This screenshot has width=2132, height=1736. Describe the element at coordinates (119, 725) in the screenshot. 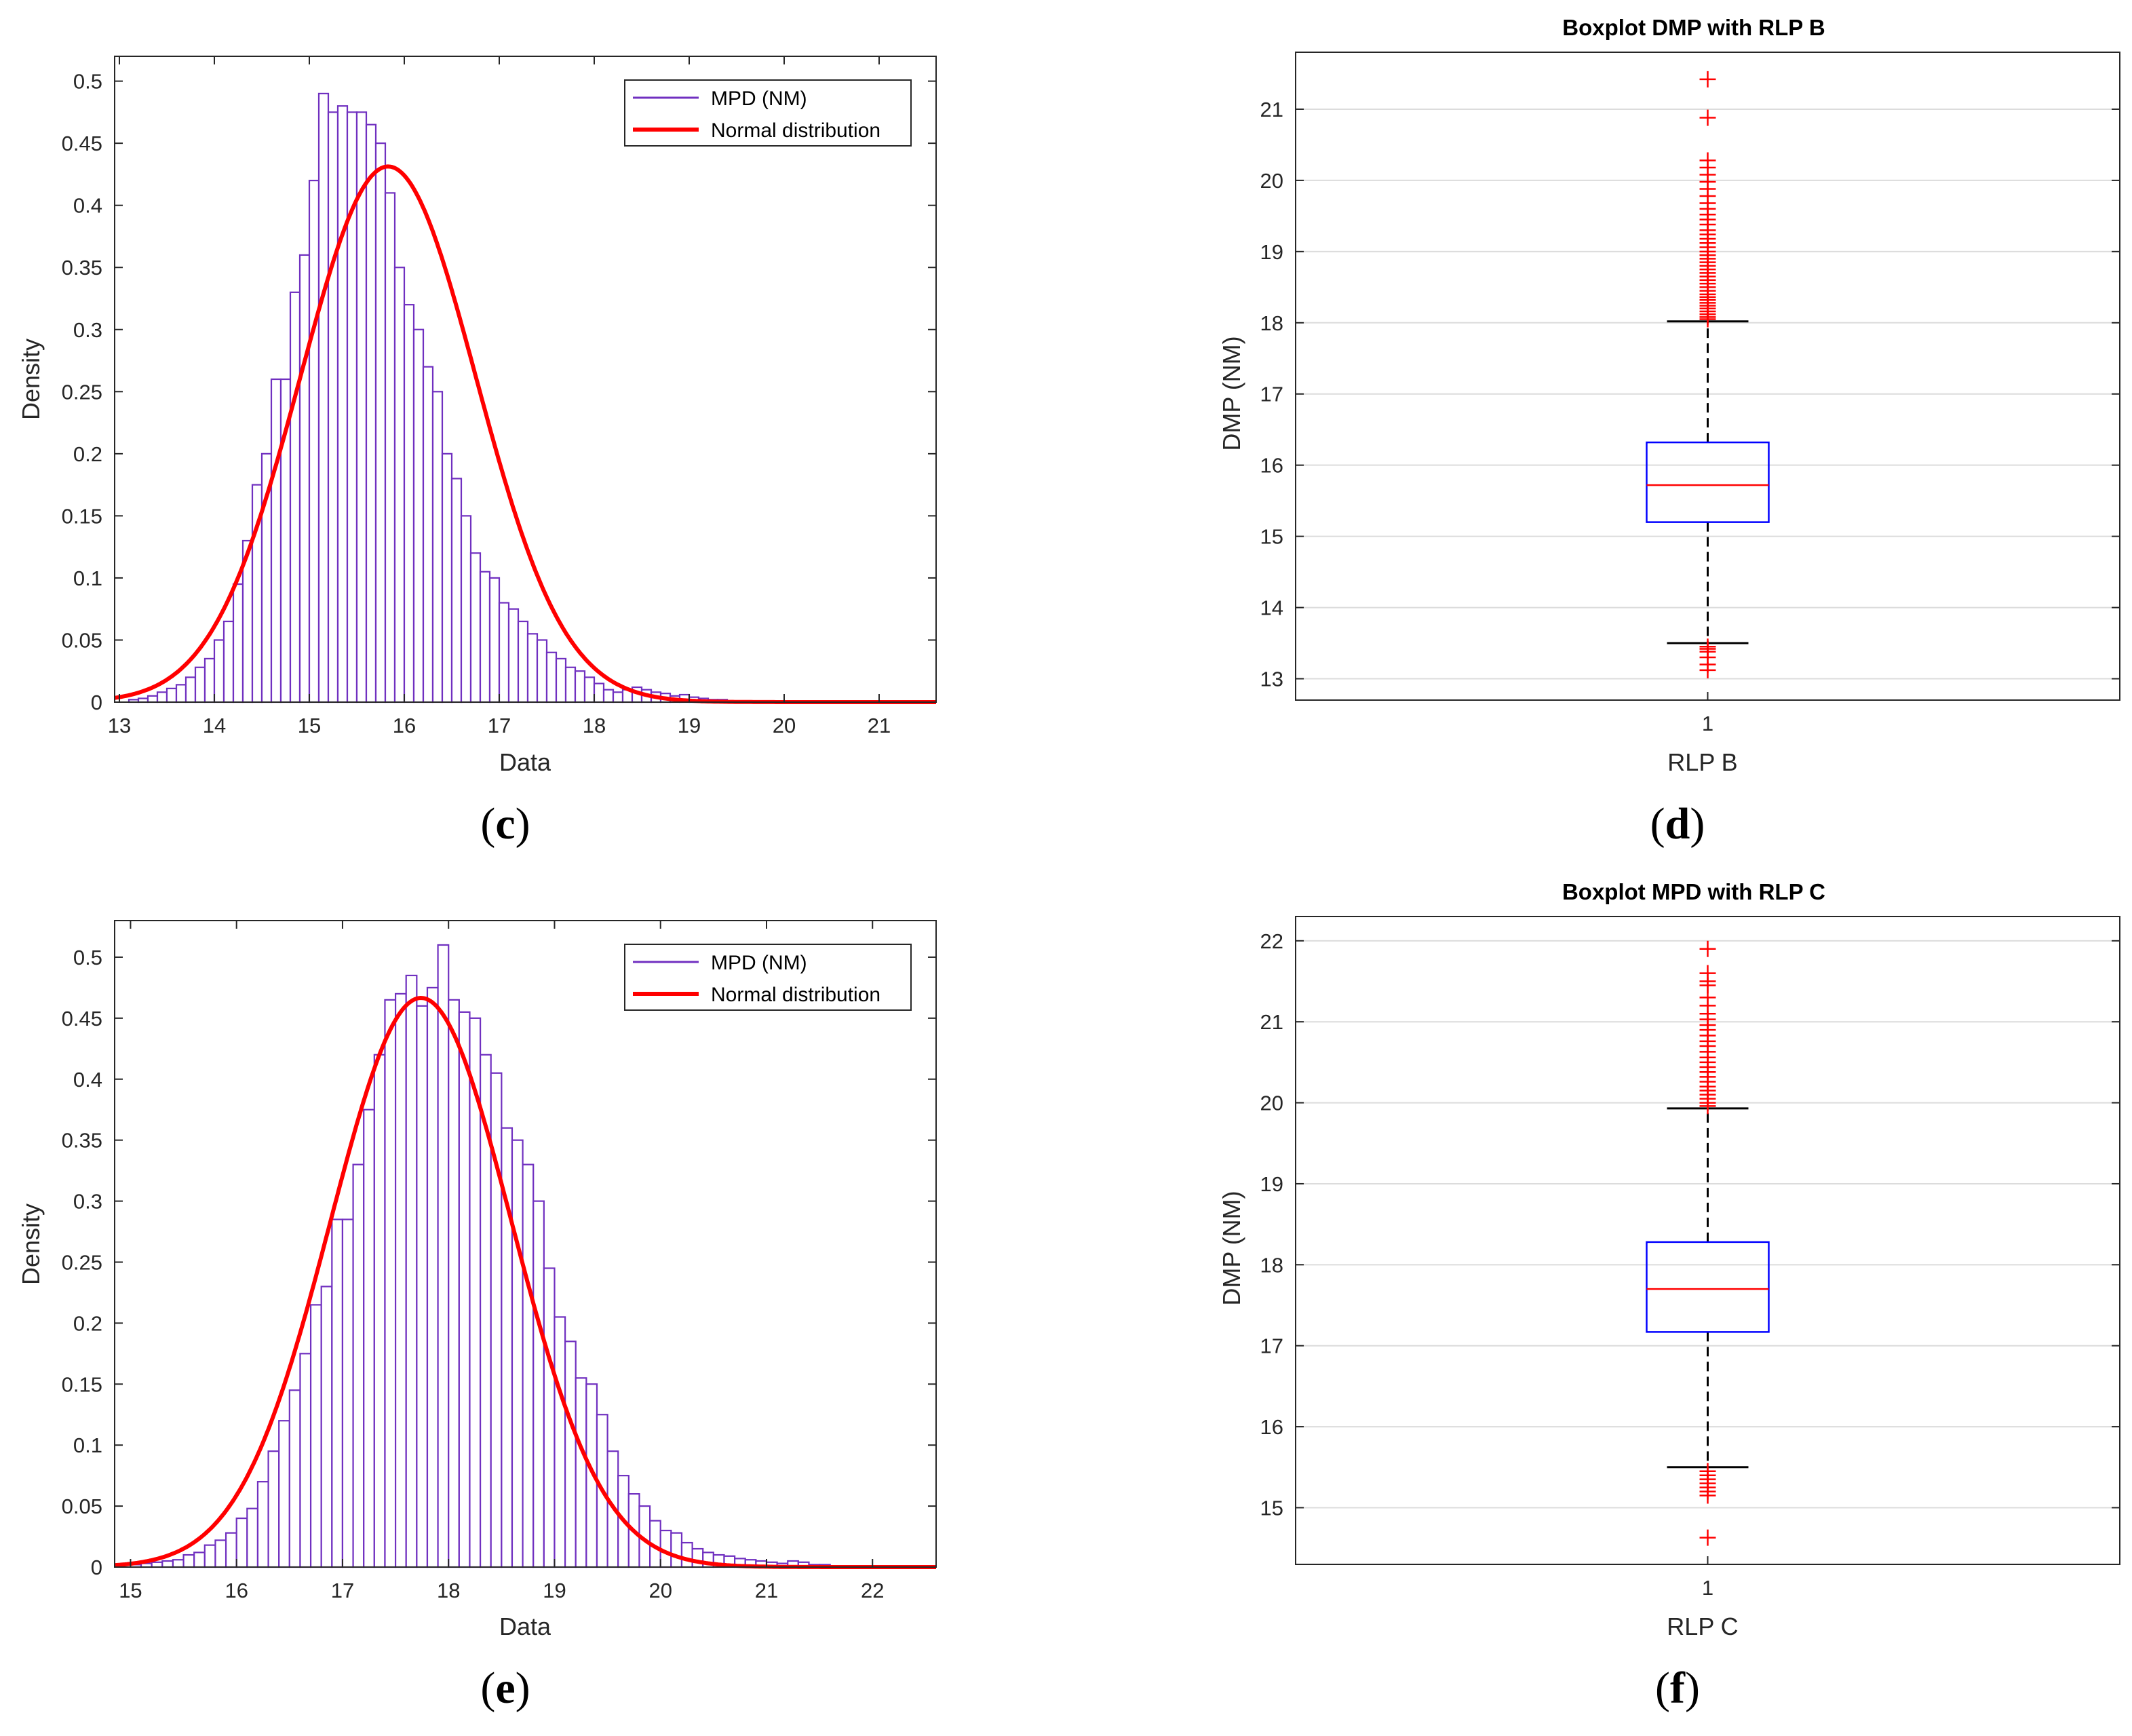

I see `x-tick-label: 13` at that location.